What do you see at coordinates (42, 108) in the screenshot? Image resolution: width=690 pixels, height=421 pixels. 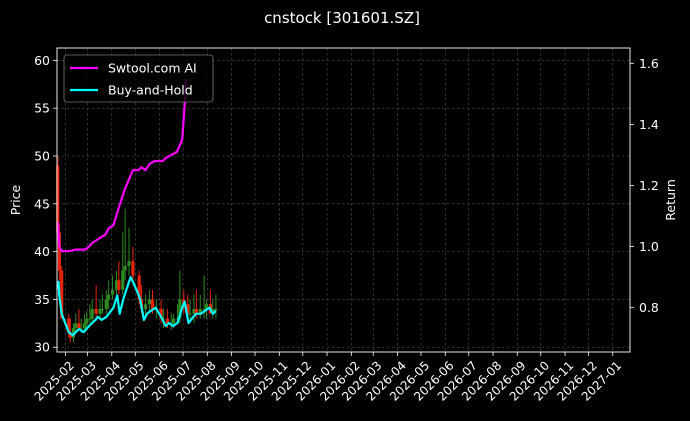 I see `y-tick-label: 55` at bounding box center [42, 108].